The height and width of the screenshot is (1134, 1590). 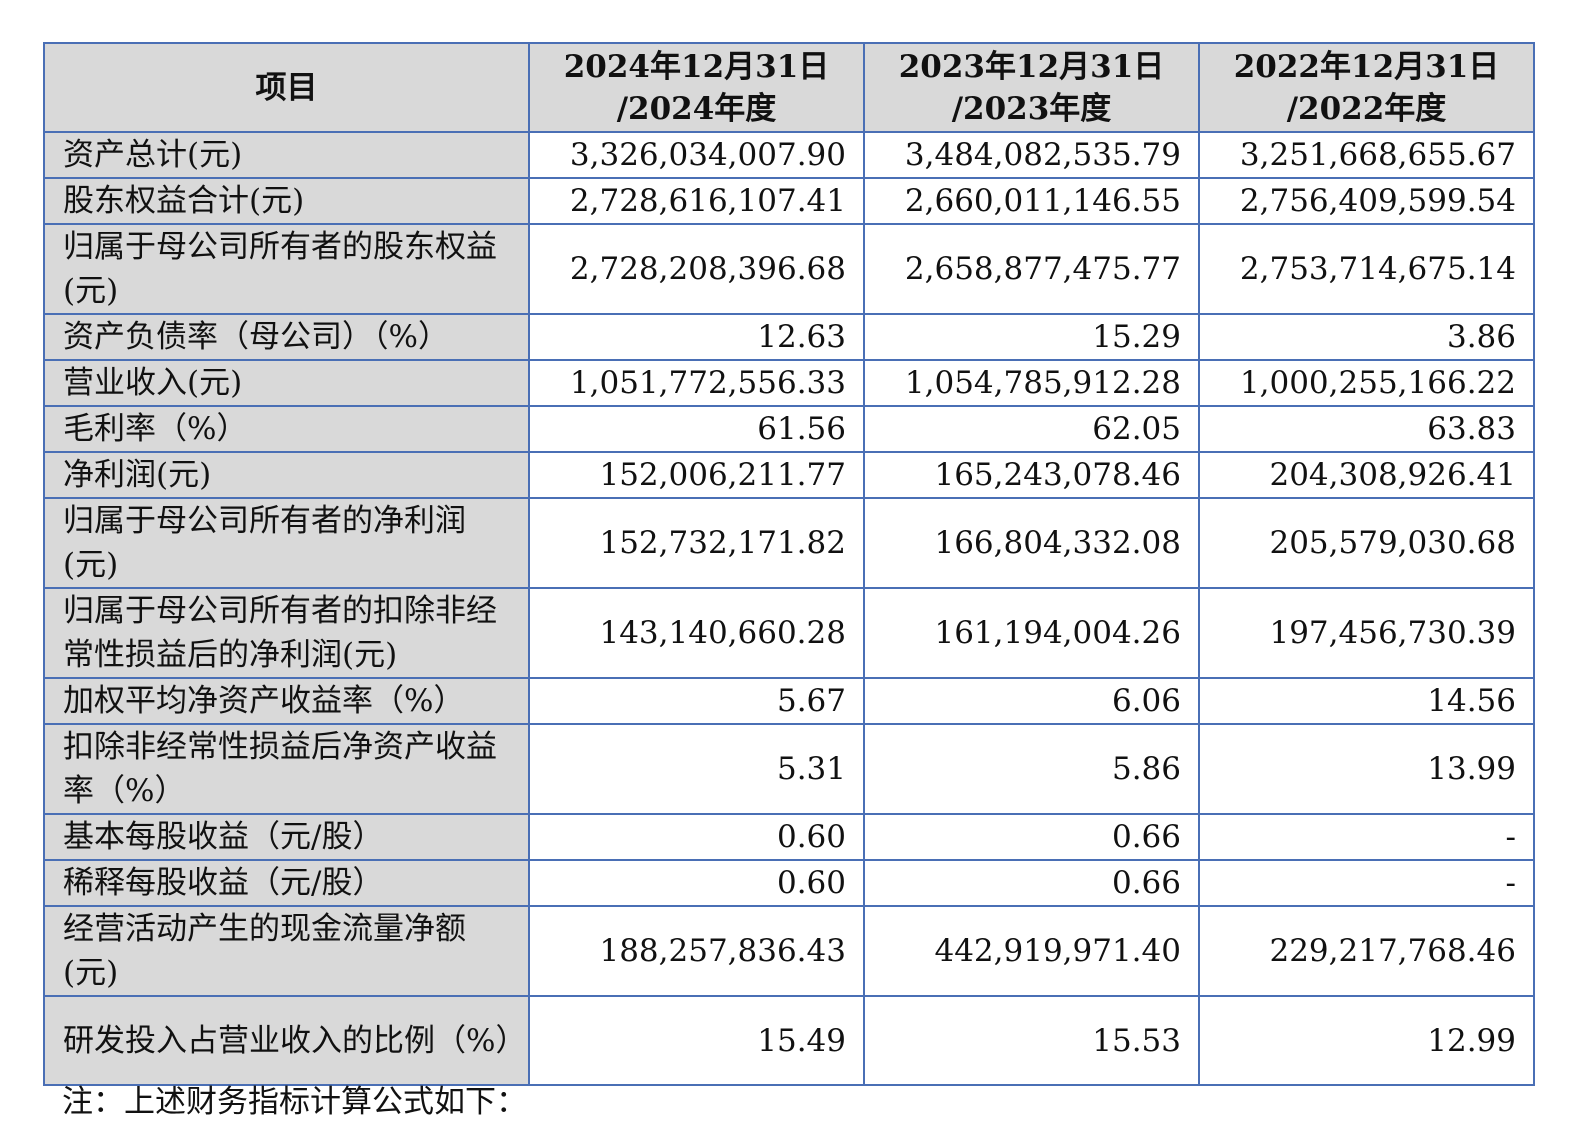 I want to click on cell-value: 1,051,772,556.33, so click(x=696, y=383).